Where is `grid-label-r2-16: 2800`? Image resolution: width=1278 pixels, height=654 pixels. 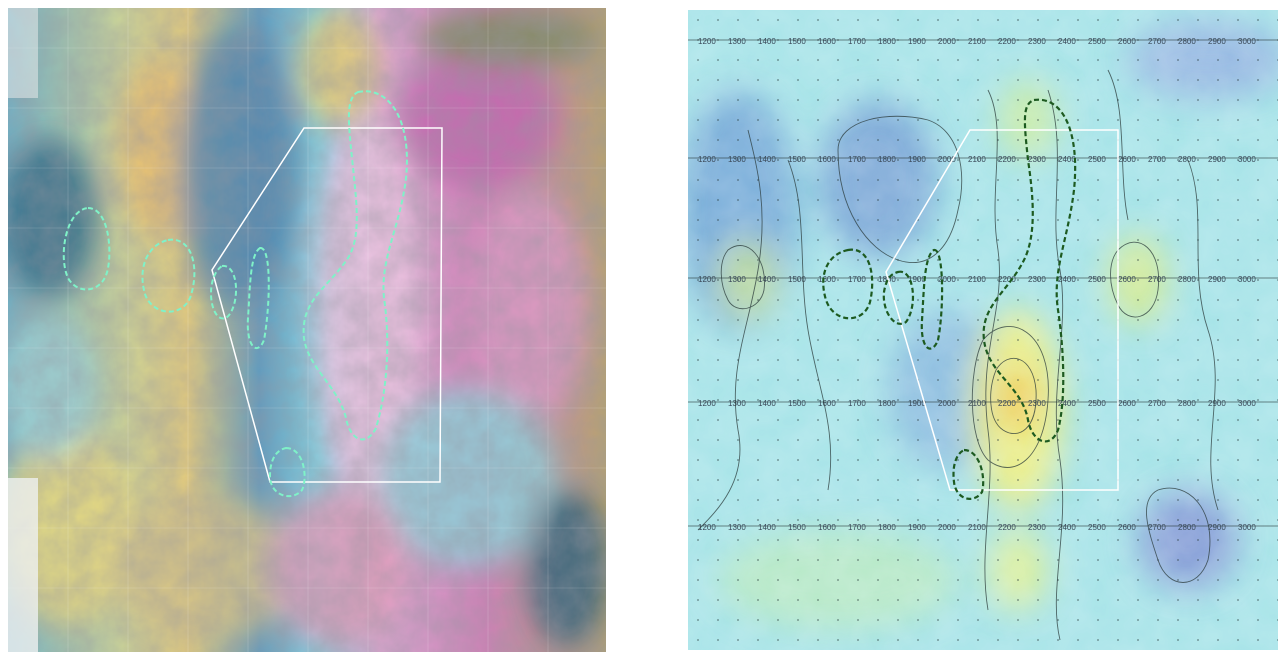
grid-label-r2-16: 2800 is located at coordinates (1187, 159).